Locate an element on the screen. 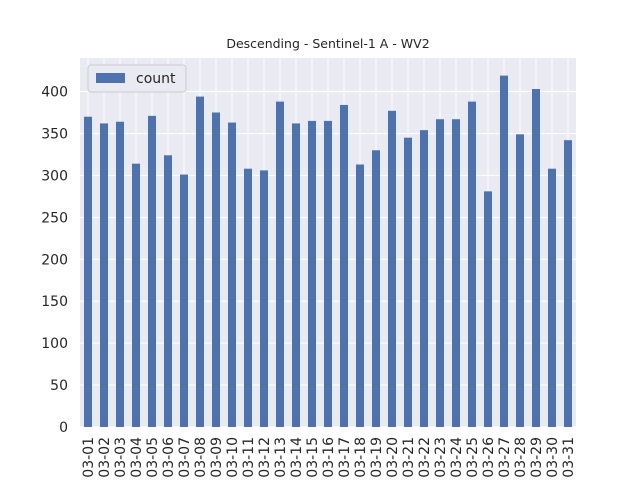 This screenshot has height=480, width=640. y-tick-label: 250 is located at coordinates (54, 218).